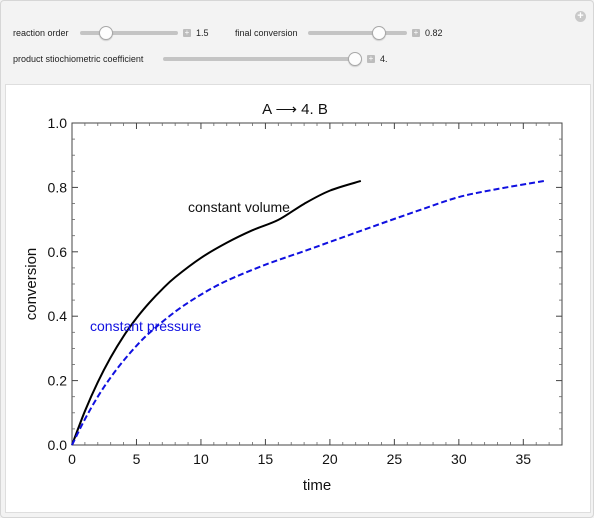  Describe the element at coordinates (384, 59) in the screenshot. I see `product-coefficient-value: 4.` at that location.